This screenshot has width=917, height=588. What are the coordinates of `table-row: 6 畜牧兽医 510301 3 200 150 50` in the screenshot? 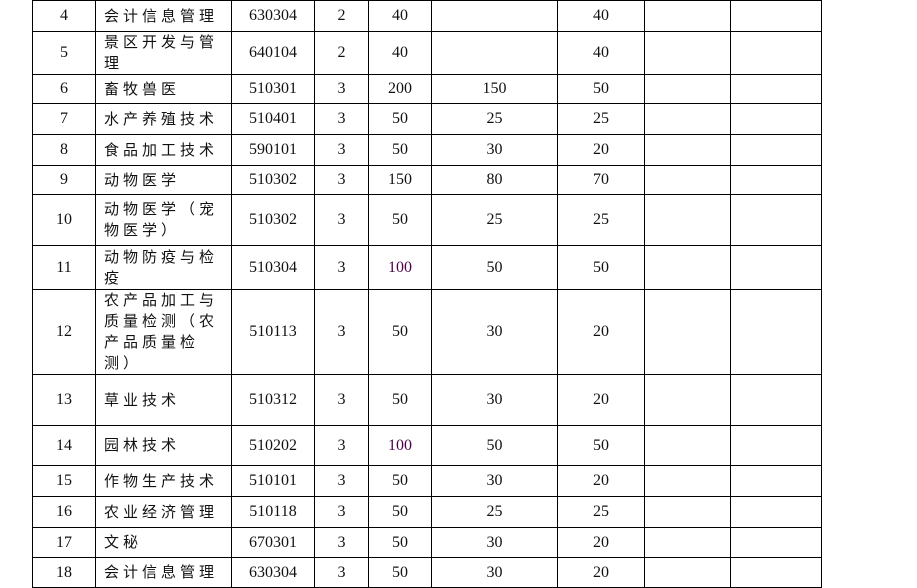 It's located at (427, 89).